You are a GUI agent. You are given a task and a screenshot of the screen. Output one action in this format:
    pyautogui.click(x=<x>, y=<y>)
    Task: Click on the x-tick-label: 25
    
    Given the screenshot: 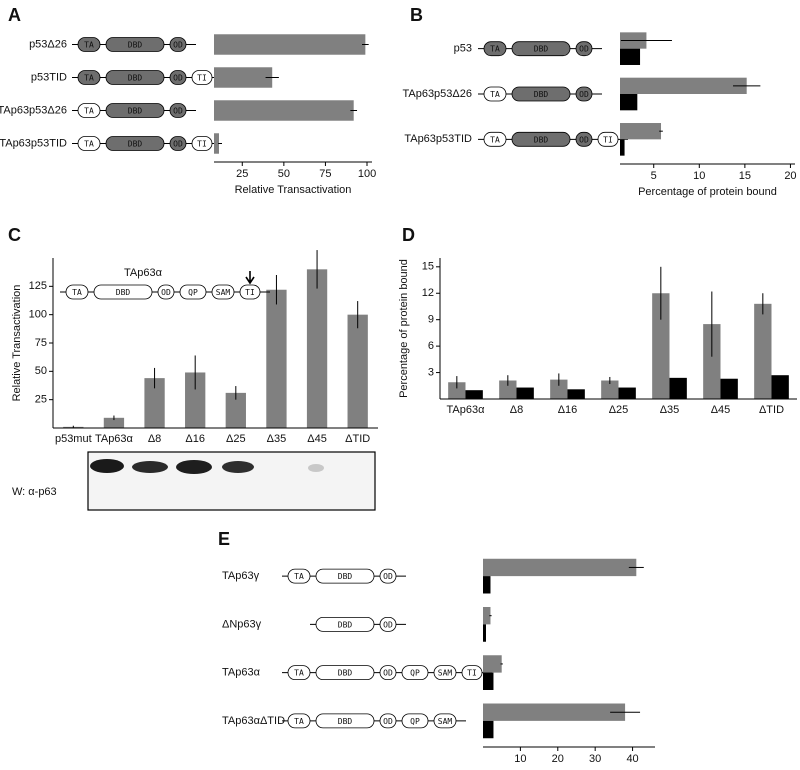 What is the action you would take?
    pyautogui.click(x=242, y=174)
    